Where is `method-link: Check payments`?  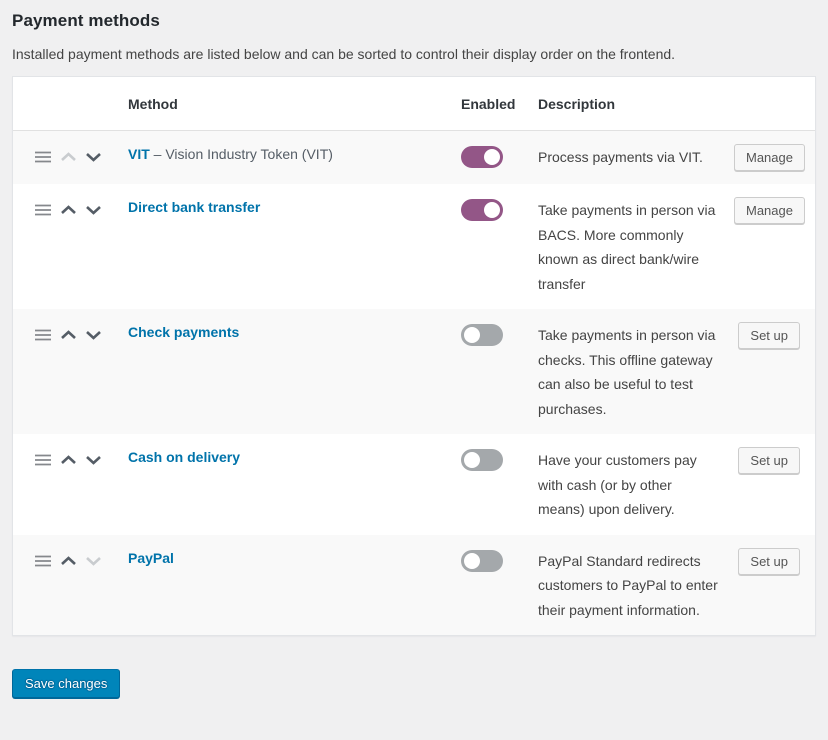 method-link: Check payments is located at coordinates (184, 332).